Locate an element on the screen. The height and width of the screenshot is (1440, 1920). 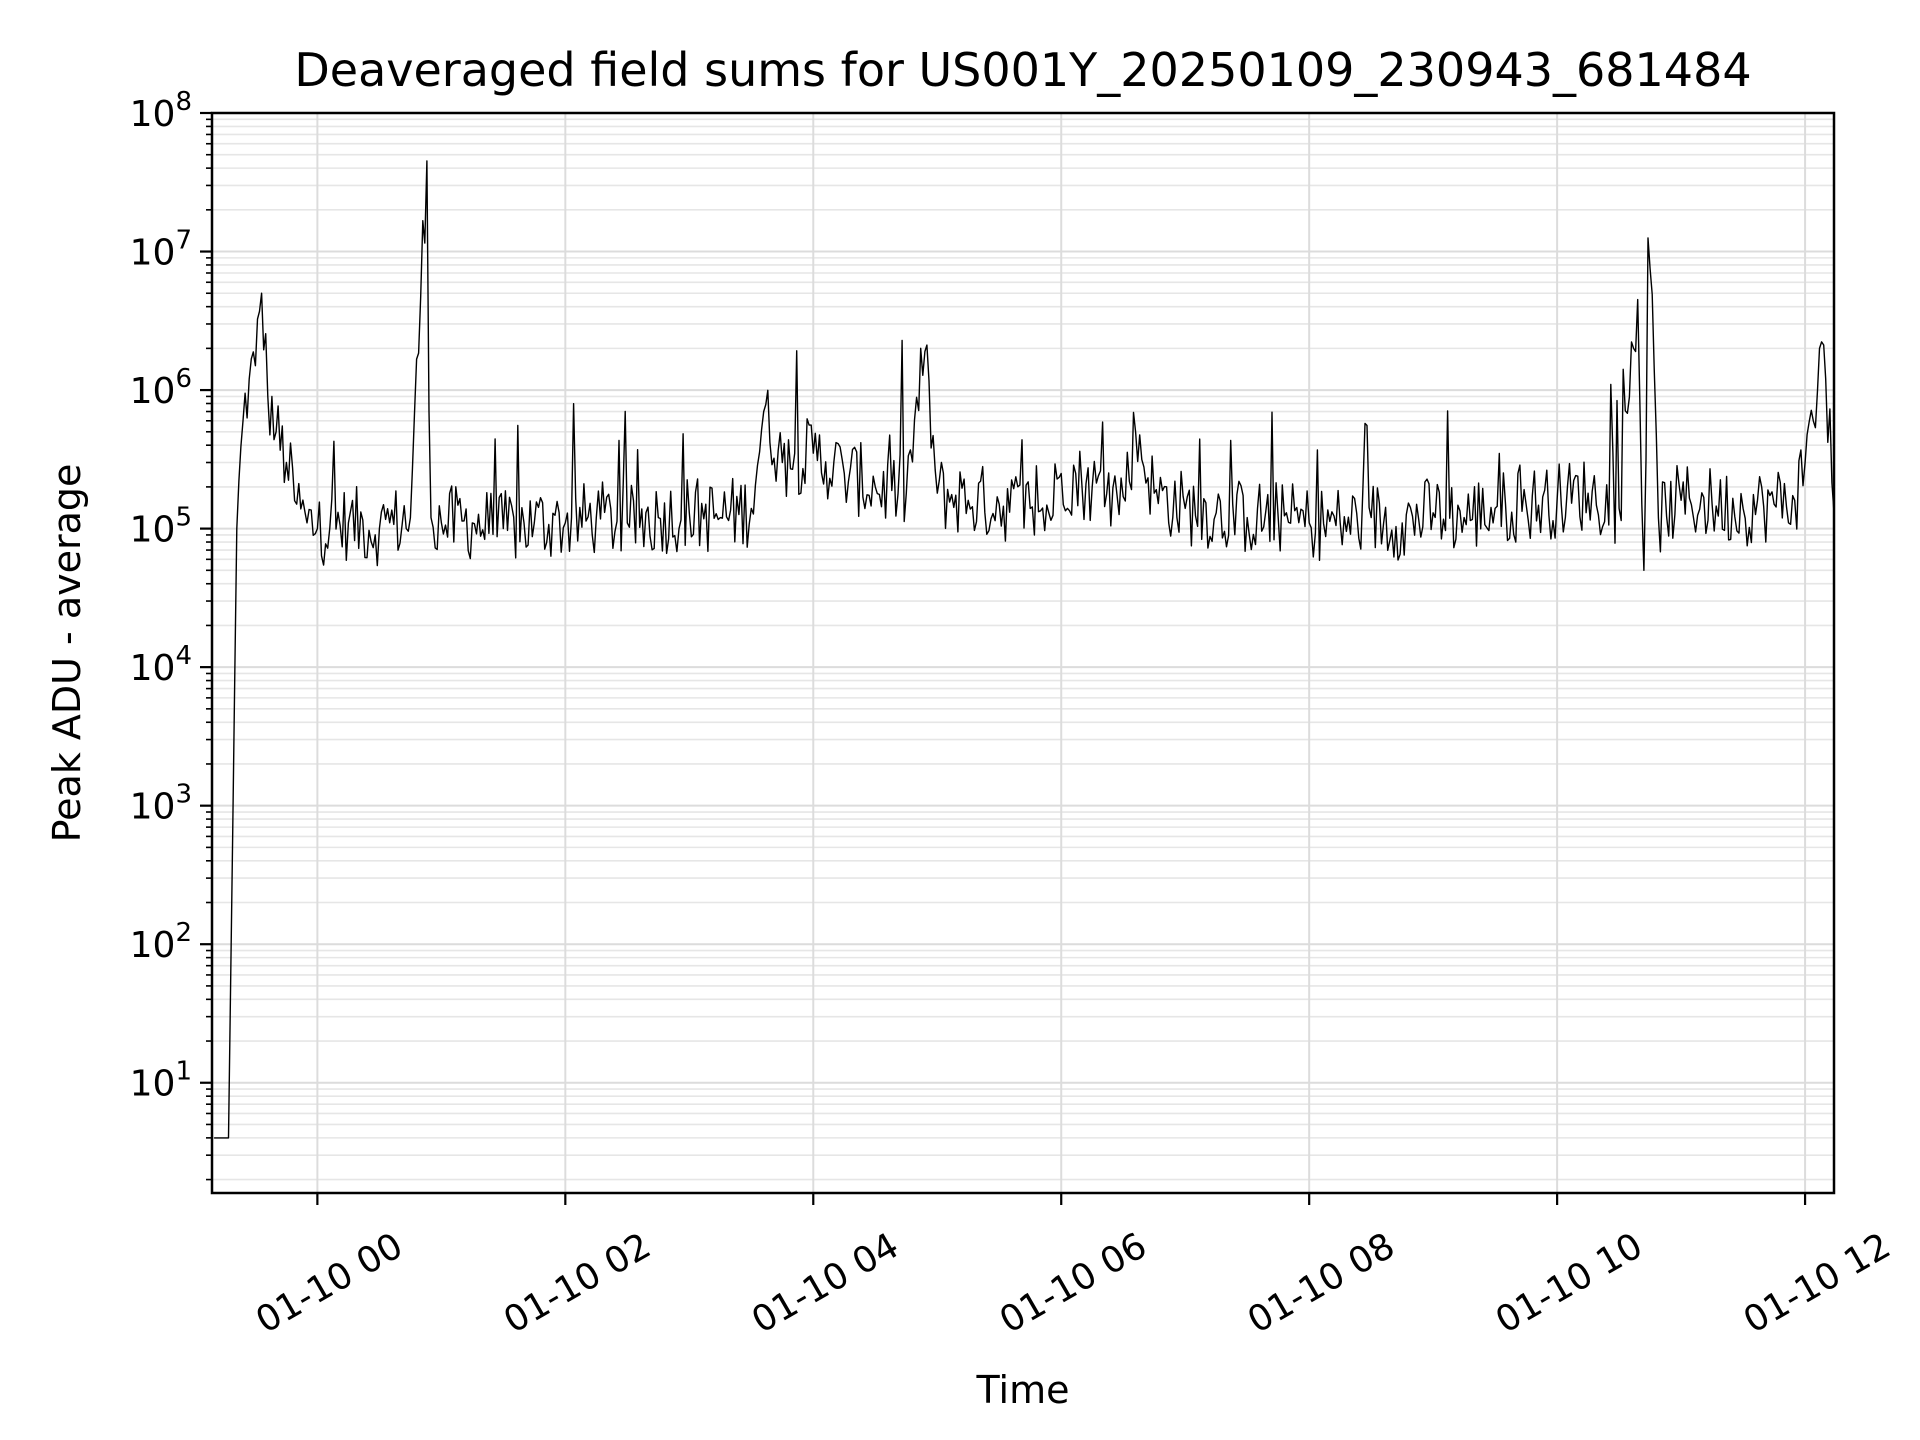
y-tick-label: 10¹ is located at coordinates (161, 1081).